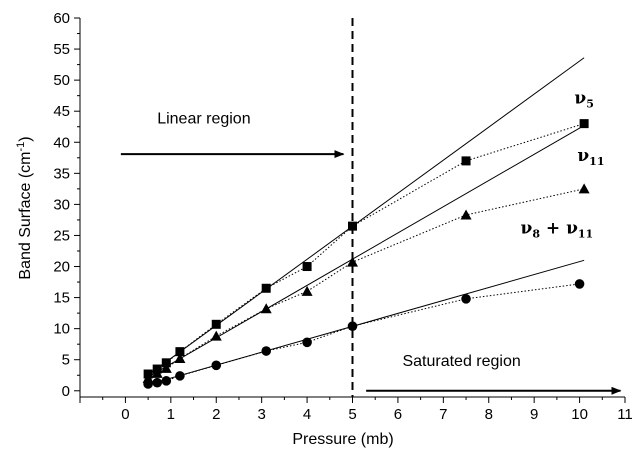 This screenshot has width=632, height=454. I want to click on x-tick-label: 8, so click(489, 414).